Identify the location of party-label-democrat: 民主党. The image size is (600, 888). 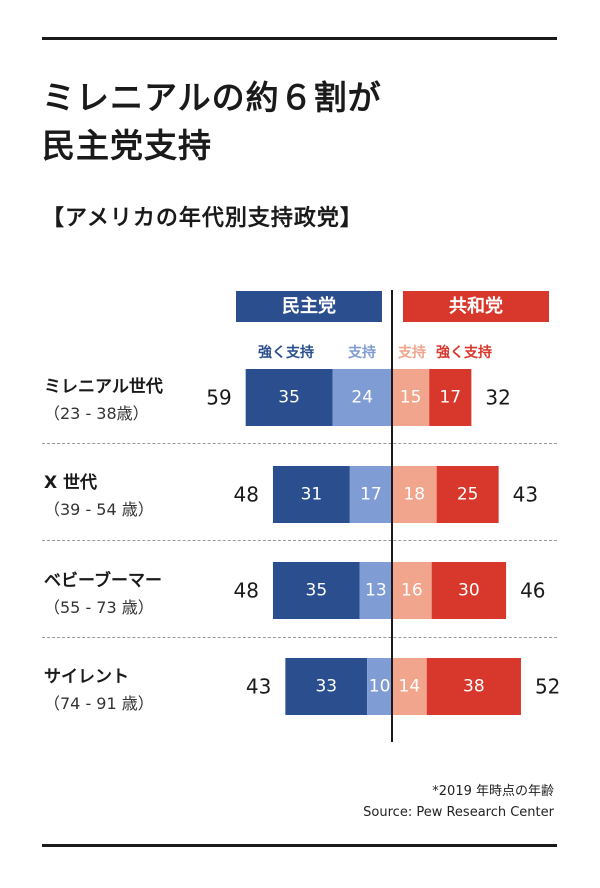
(309, 306).